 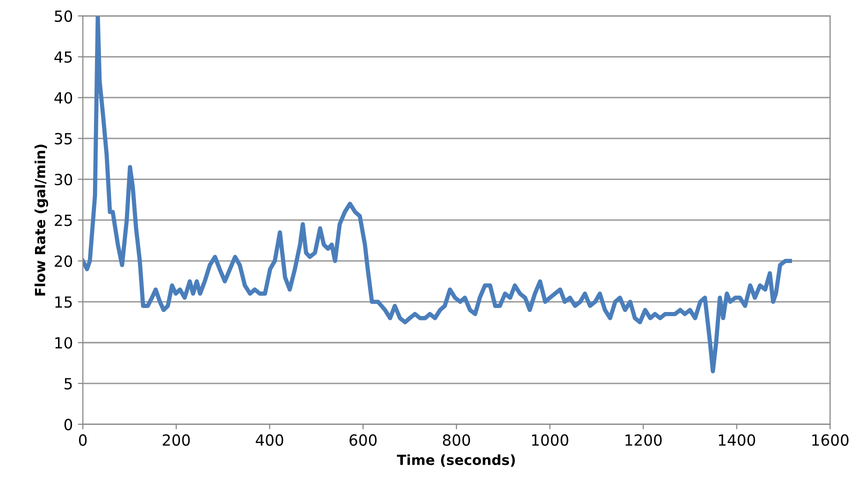 What do you see at coordinates (68, 424) in the screenshot?
I see `y-tick-label: 0` at bounding box center [68, 424].